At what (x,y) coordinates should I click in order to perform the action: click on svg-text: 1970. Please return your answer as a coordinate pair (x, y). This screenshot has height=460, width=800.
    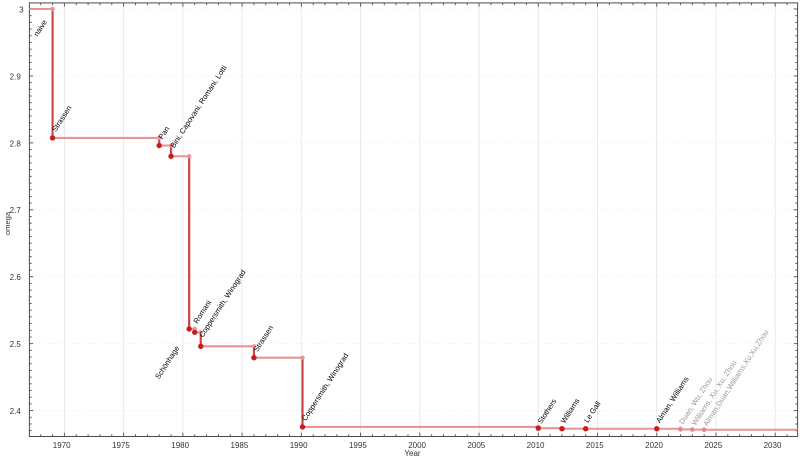
    Looking at the image, I should click on (62, 445).